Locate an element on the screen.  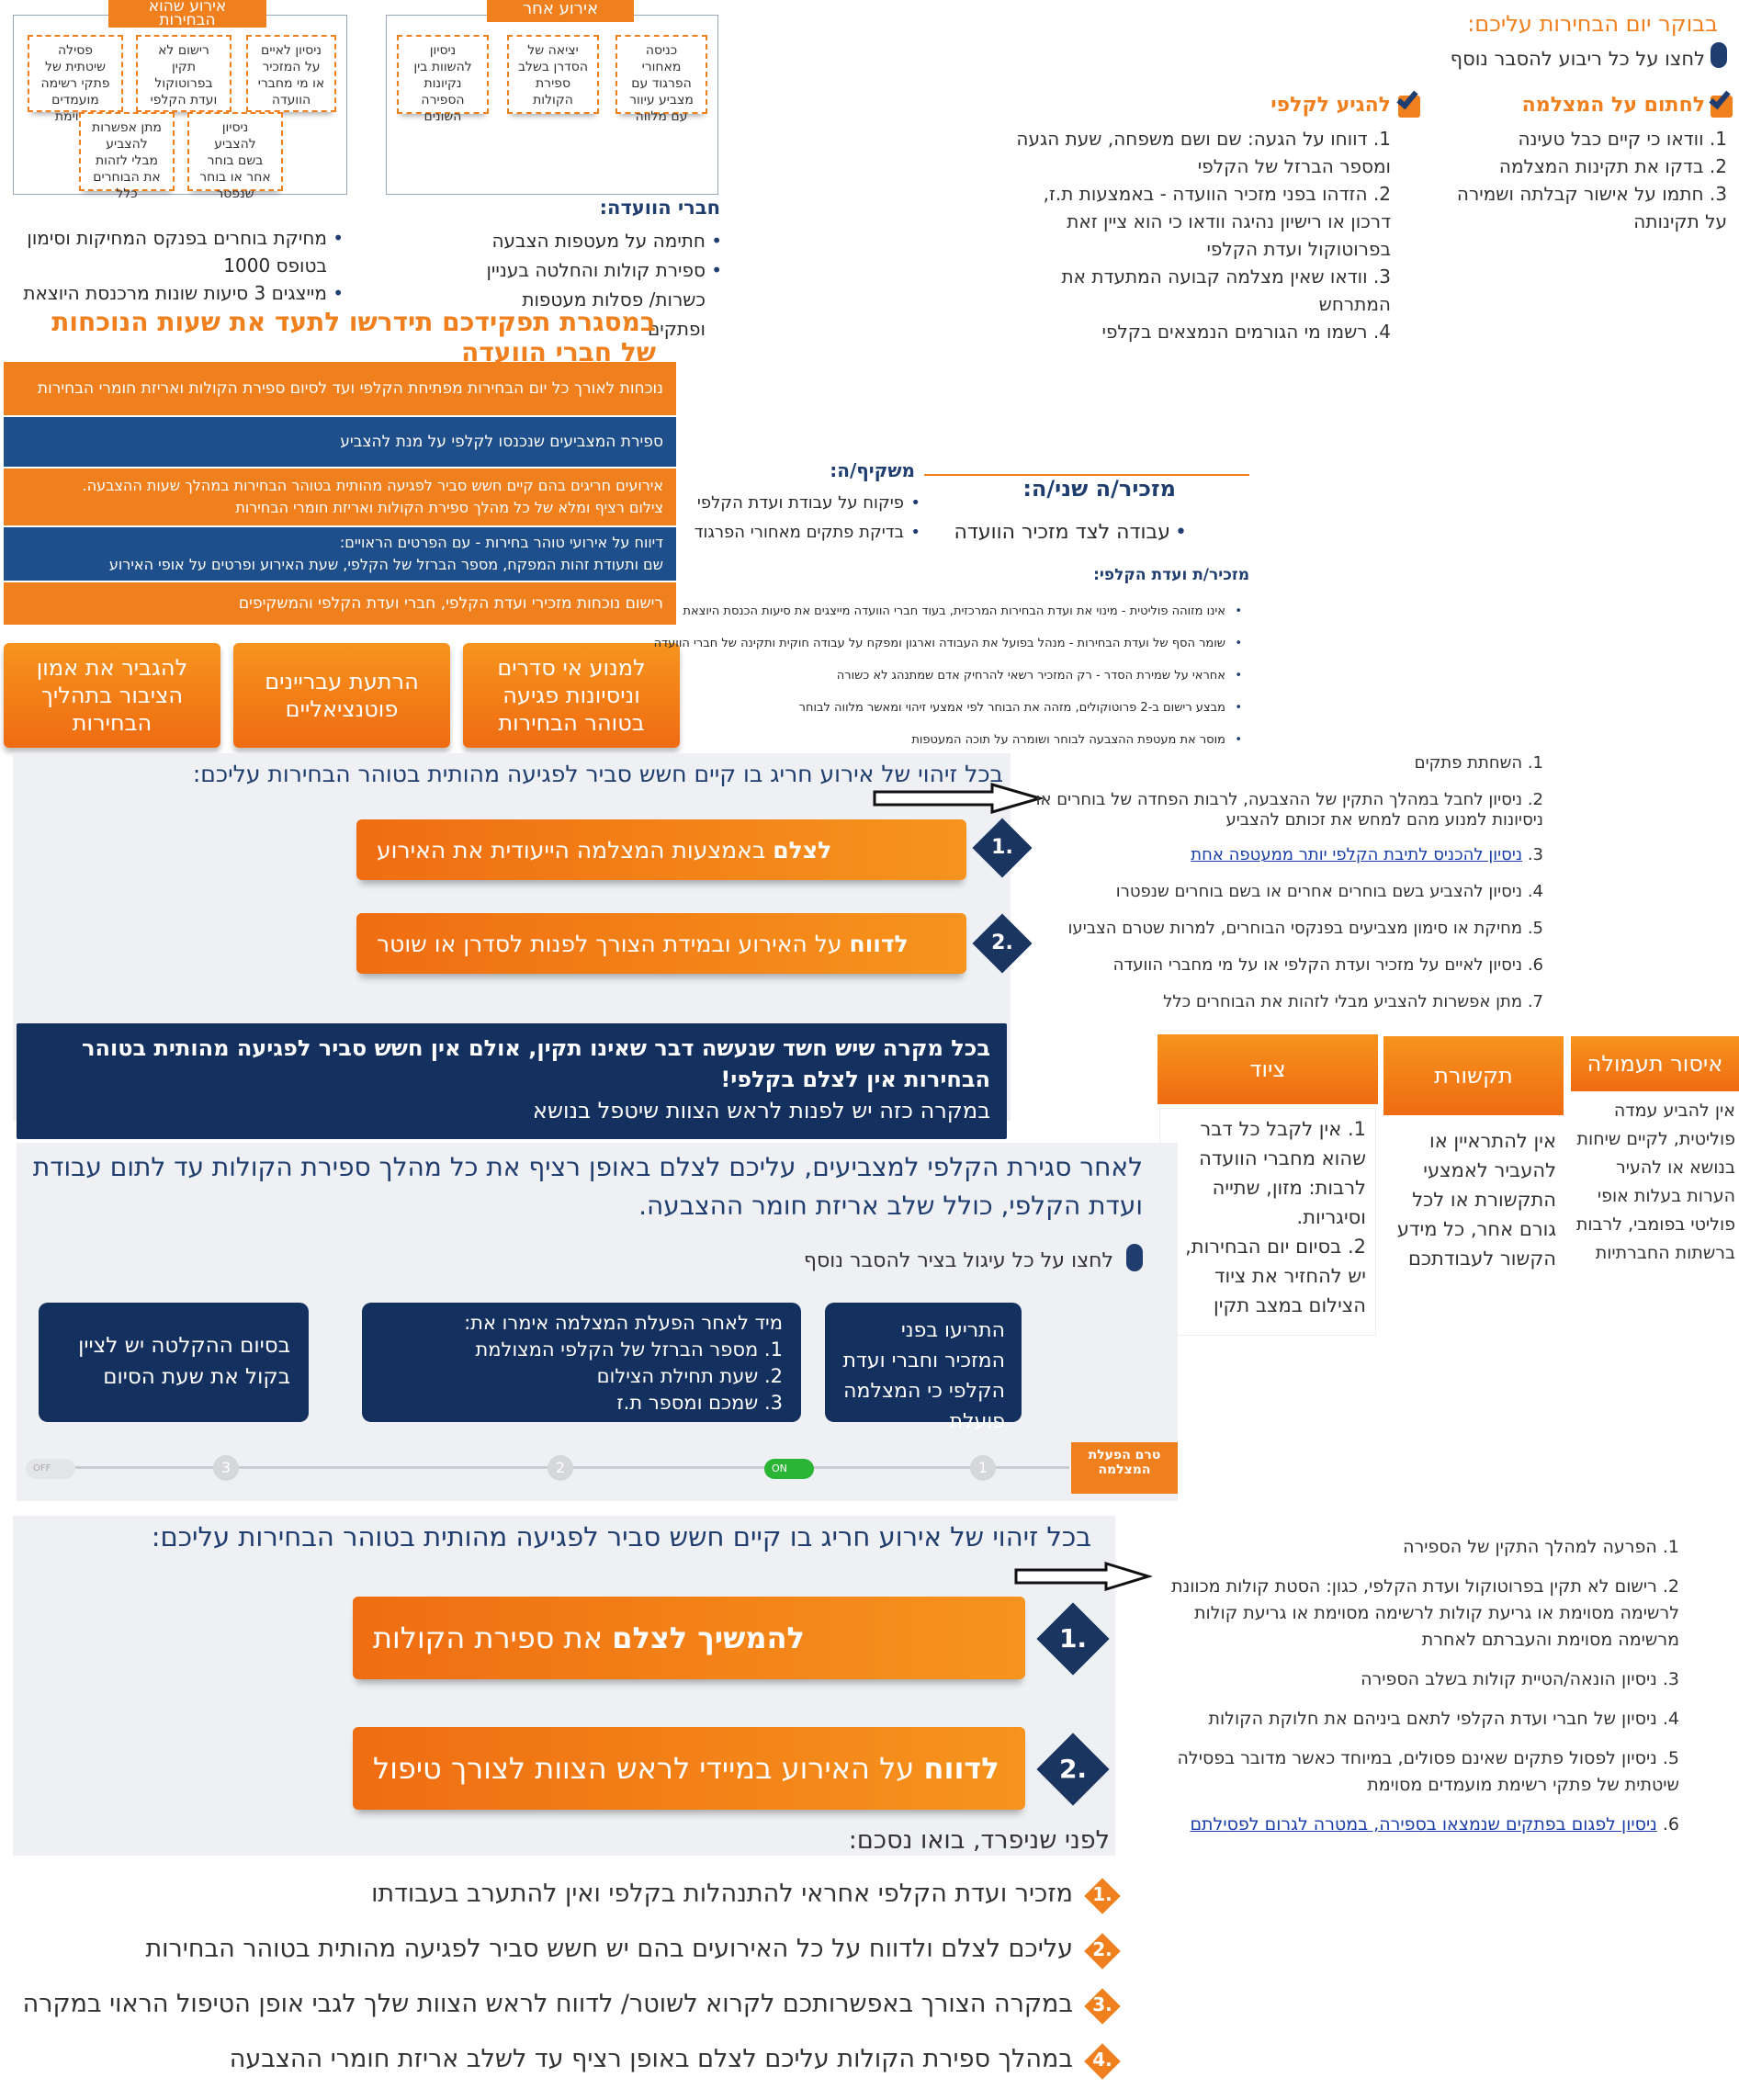
goal-tile: הרתעת עבריינים פוטנציאליים is located at coordinates (342, 695).